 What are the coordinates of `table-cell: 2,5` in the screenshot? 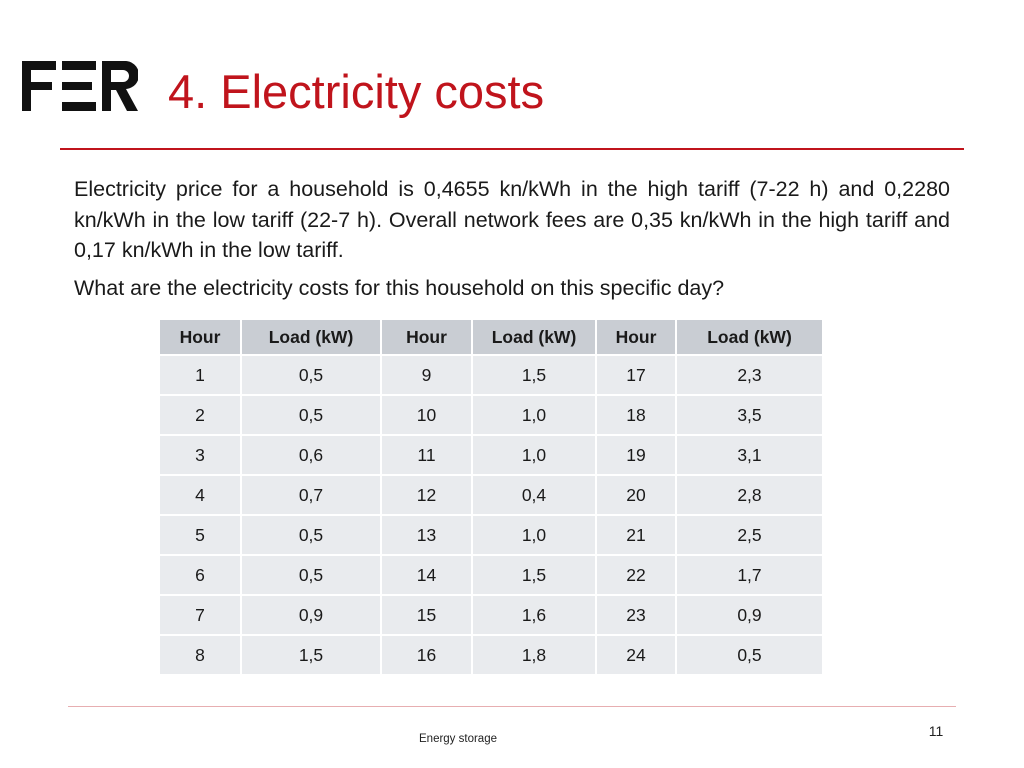 It's located at (749, 535).